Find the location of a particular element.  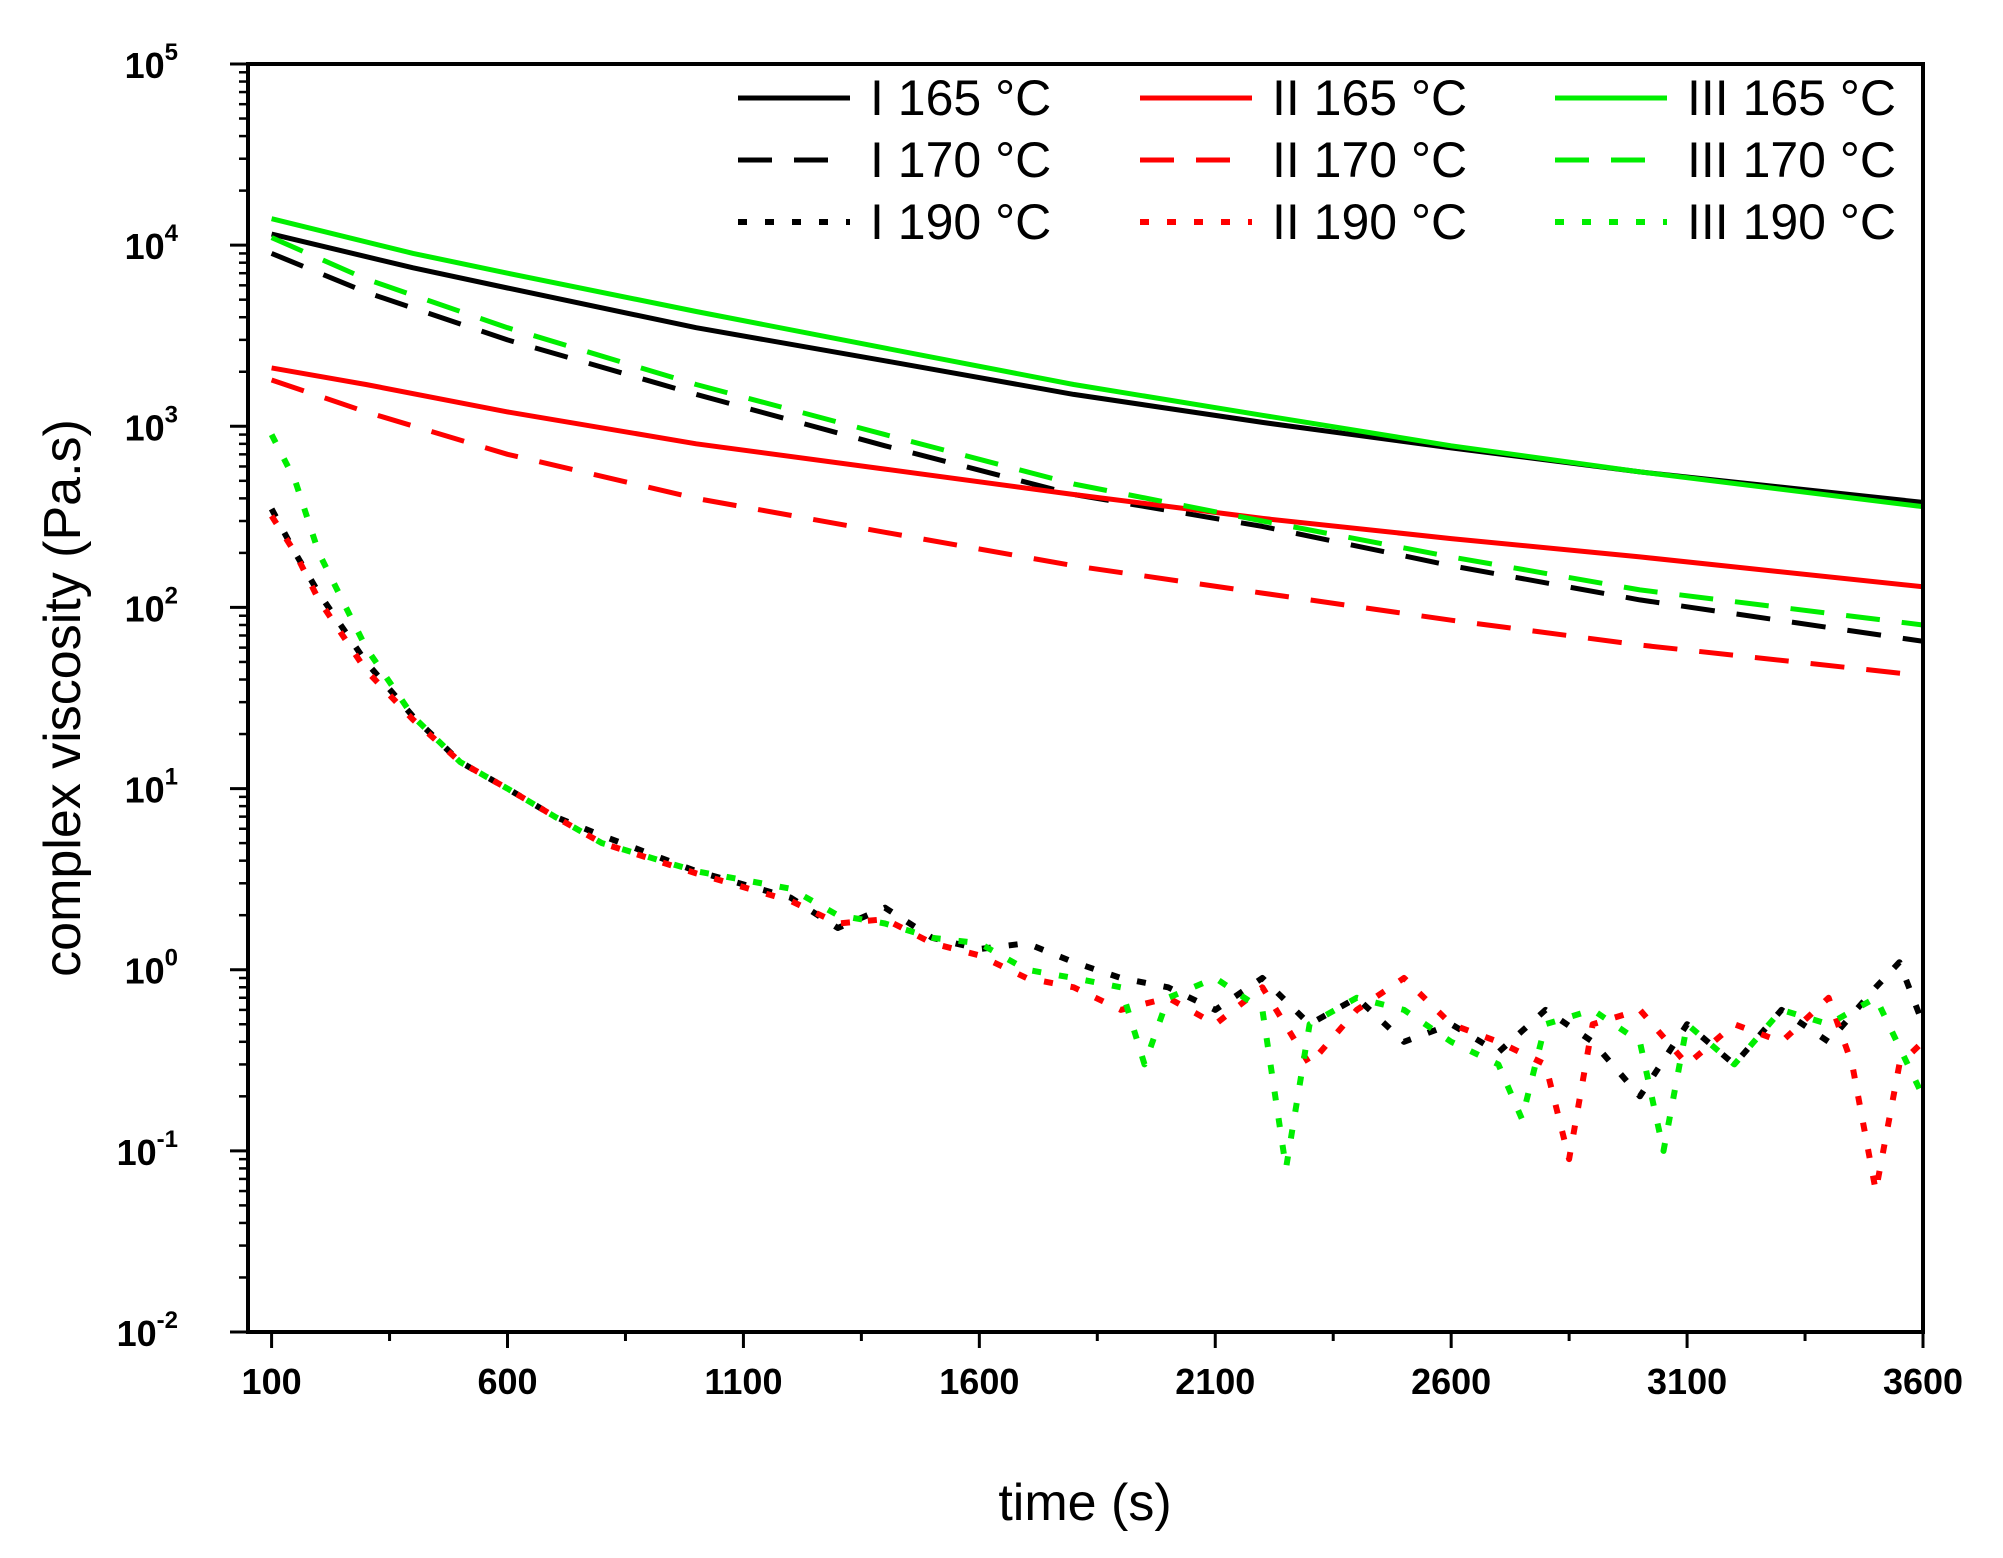

y-tick-label: 10⁵ is located at coordinates (151, 62).